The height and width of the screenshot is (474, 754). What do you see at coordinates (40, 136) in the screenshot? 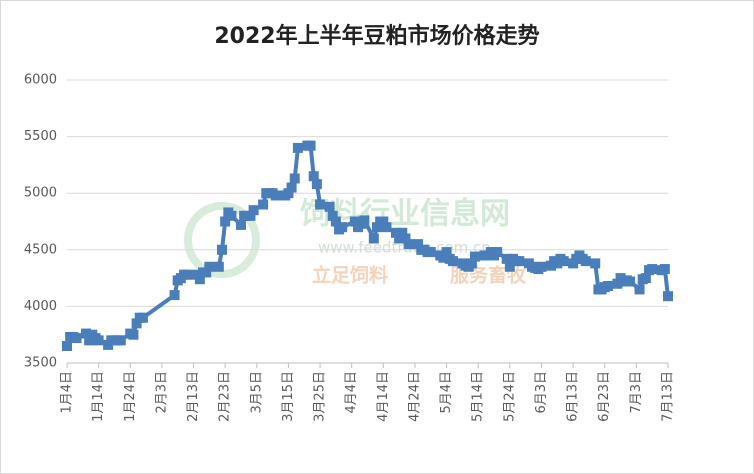
I see `y-tick-label: 5500` at bounding box center [40, 136].